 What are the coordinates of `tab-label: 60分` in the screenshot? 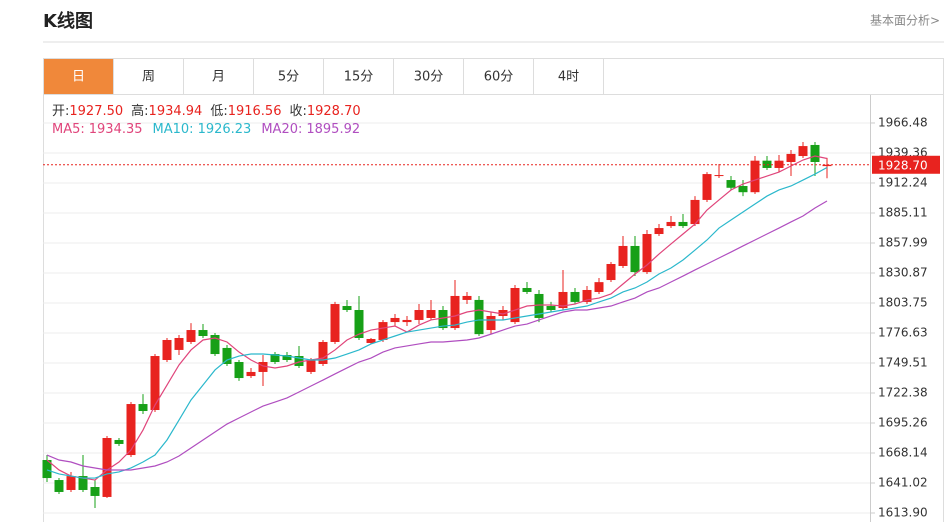 It's located at (499, 77).